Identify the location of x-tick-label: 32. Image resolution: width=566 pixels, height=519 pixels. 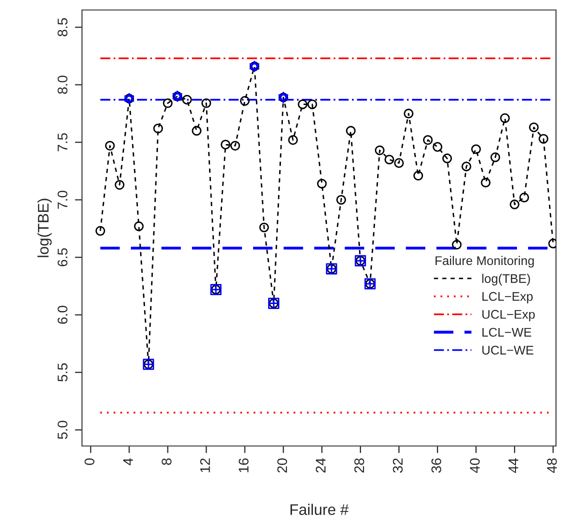
(397, 465).